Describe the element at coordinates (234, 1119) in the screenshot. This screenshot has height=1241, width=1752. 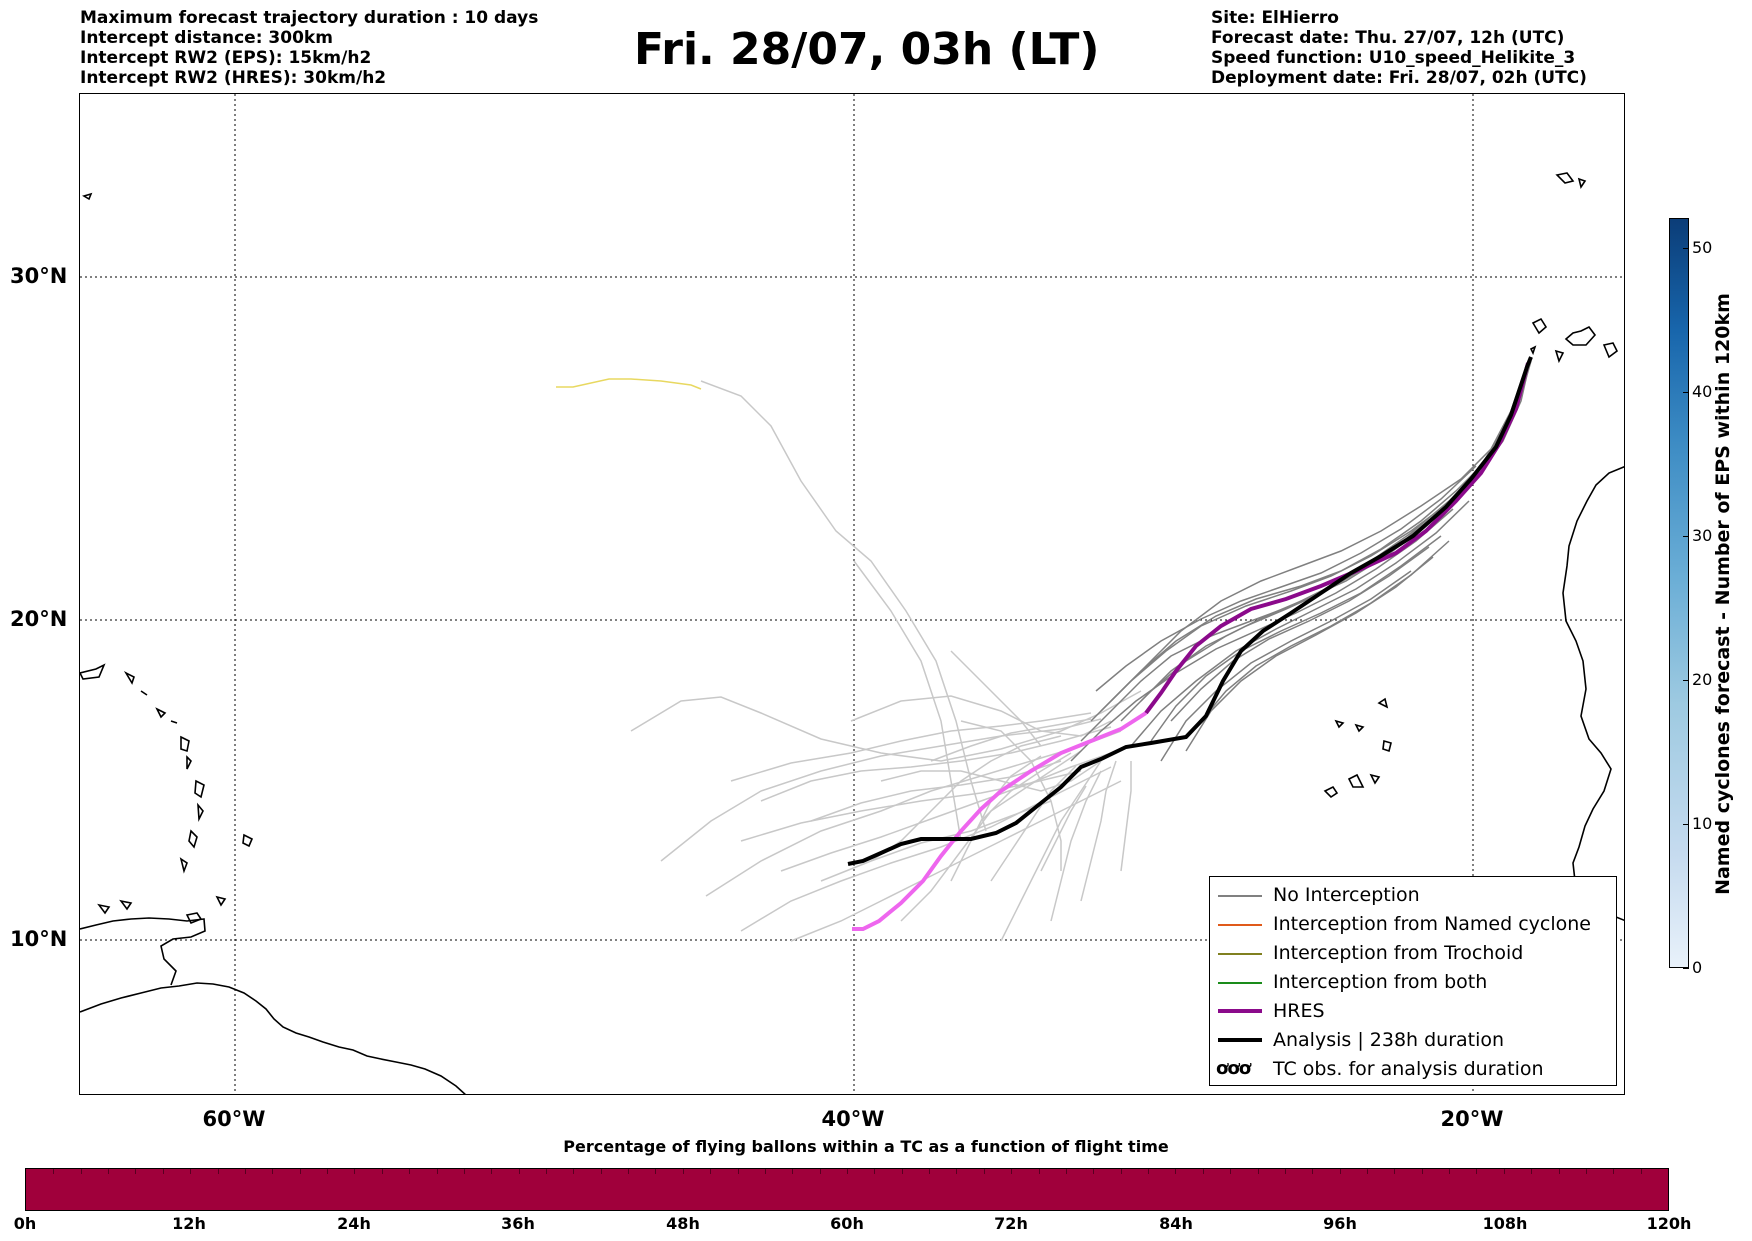
I see `lon-label-60w: 60°W` at that location.